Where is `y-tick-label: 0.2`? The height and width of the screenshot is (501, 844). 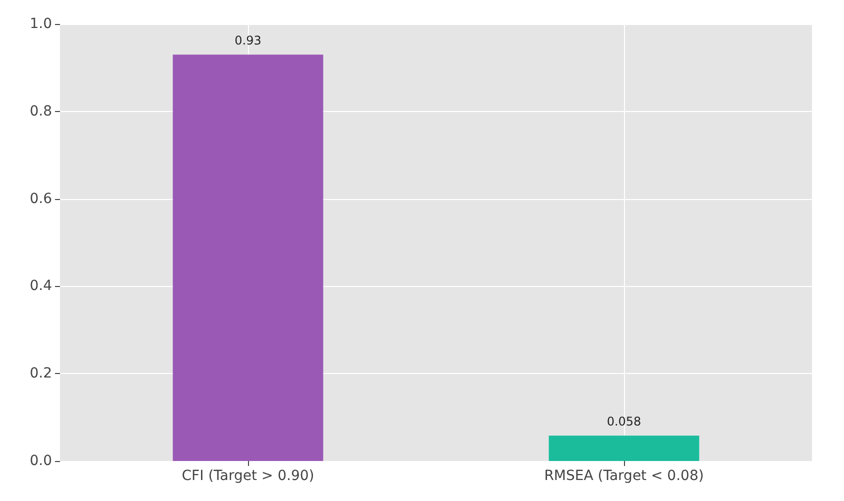 y-tick-label: 0.2 is located at coordinates (41, 374).